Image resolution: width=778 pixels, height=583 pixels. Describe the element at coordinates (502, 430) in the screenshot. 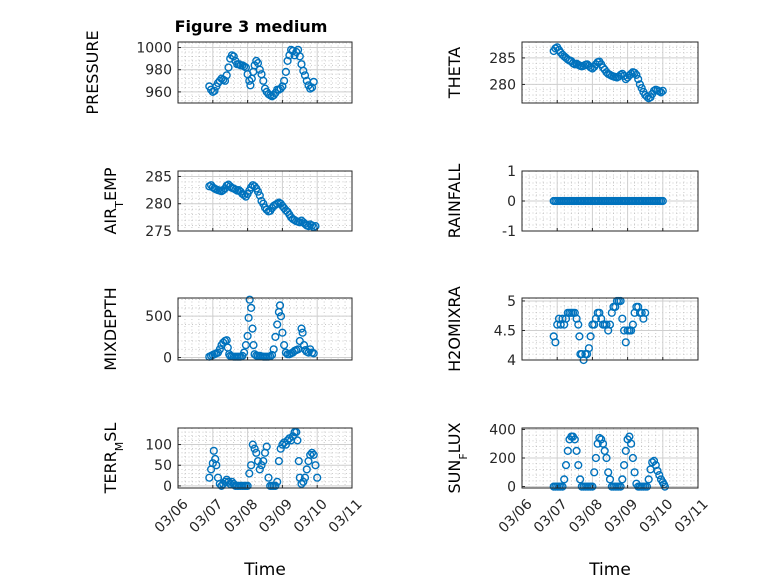

I see `y-tick-label: 400` at that location.